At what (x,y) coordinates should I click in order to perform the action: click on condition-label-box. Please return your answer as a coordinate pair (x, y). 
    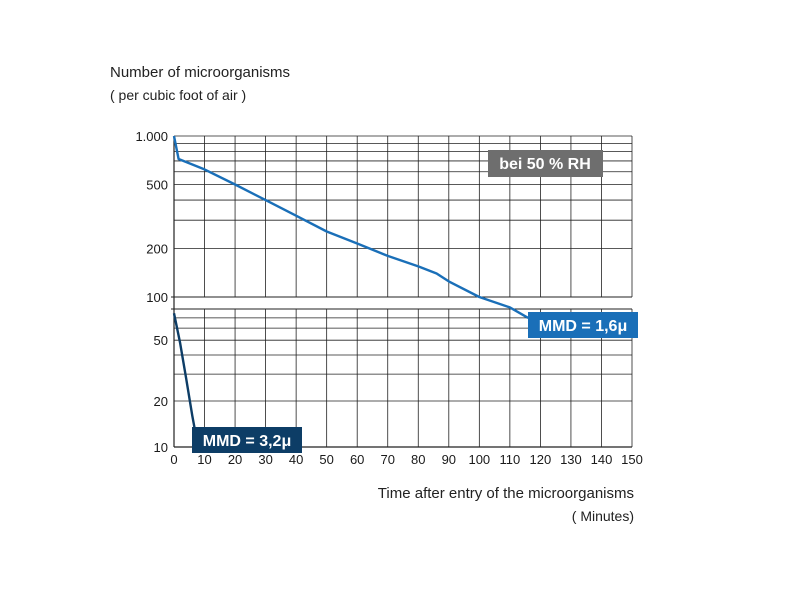
    Looking at the image, I should click on (545, 163).